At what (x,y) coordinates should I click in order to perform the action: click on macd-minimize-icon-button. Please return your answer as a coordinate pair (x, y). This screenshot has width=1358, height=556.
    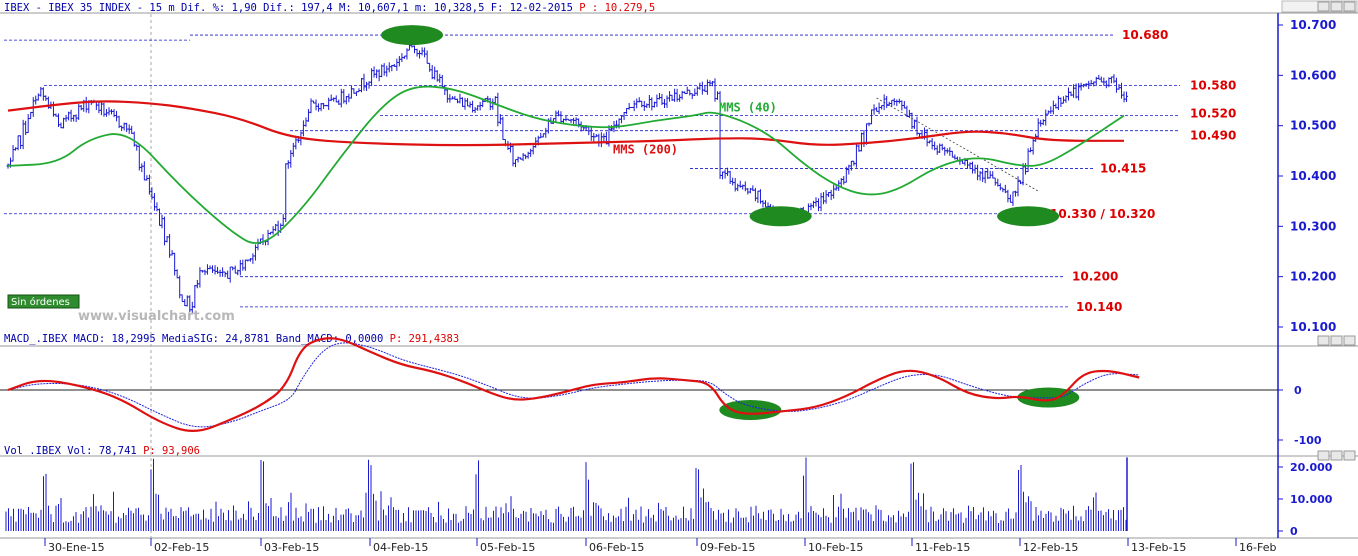
    Looking at the image, I should click on (1323, 340).